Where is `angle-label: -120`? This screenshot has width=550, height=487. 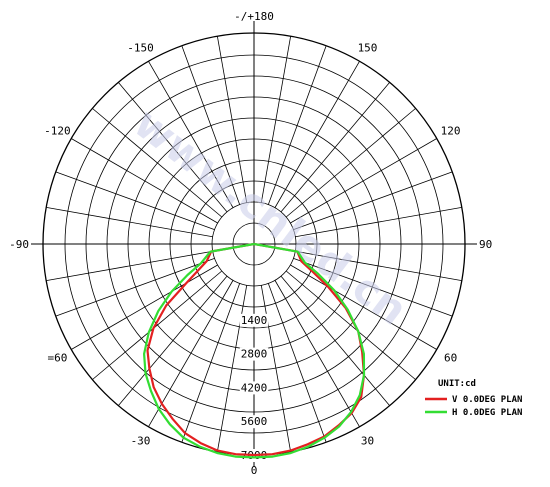
angle-label: -120 is located at coordinates (57, 131).